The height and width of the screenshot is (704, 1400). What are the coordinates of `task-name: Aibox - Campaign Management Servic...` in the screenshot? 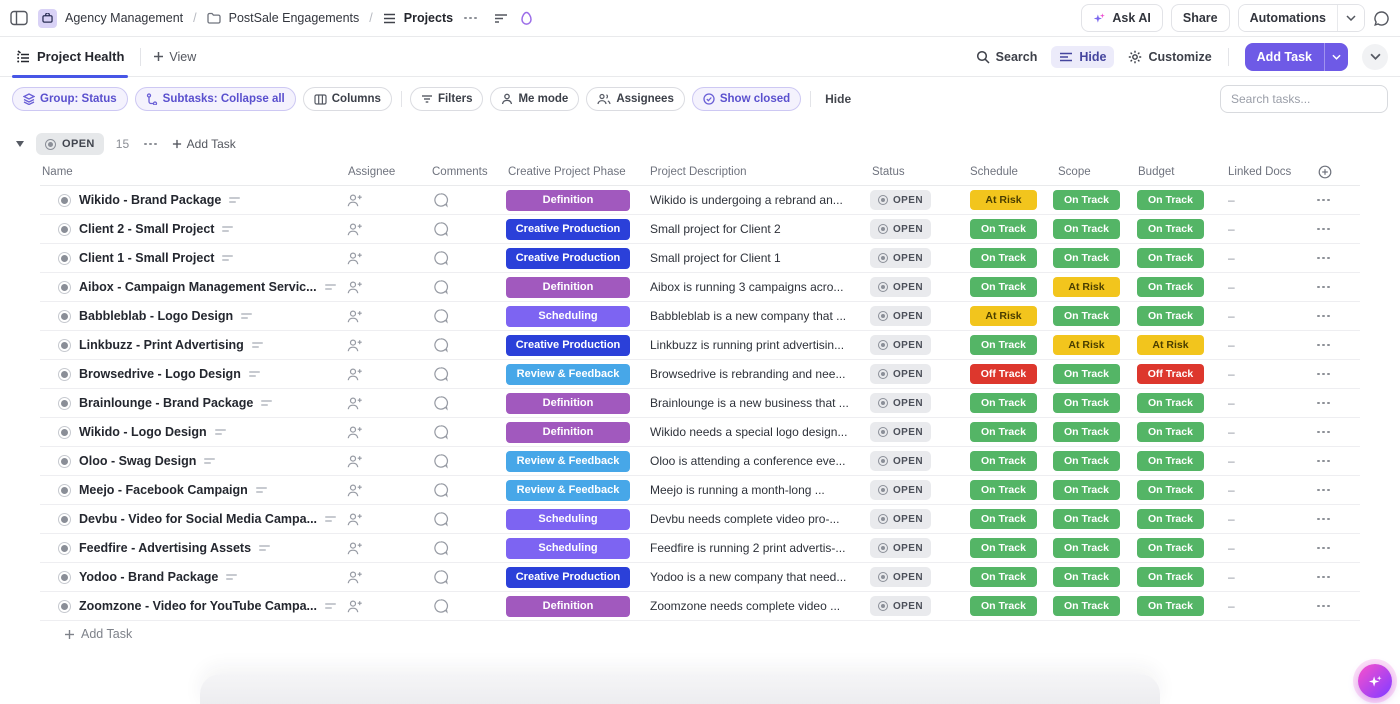 It's located at (198, 287).